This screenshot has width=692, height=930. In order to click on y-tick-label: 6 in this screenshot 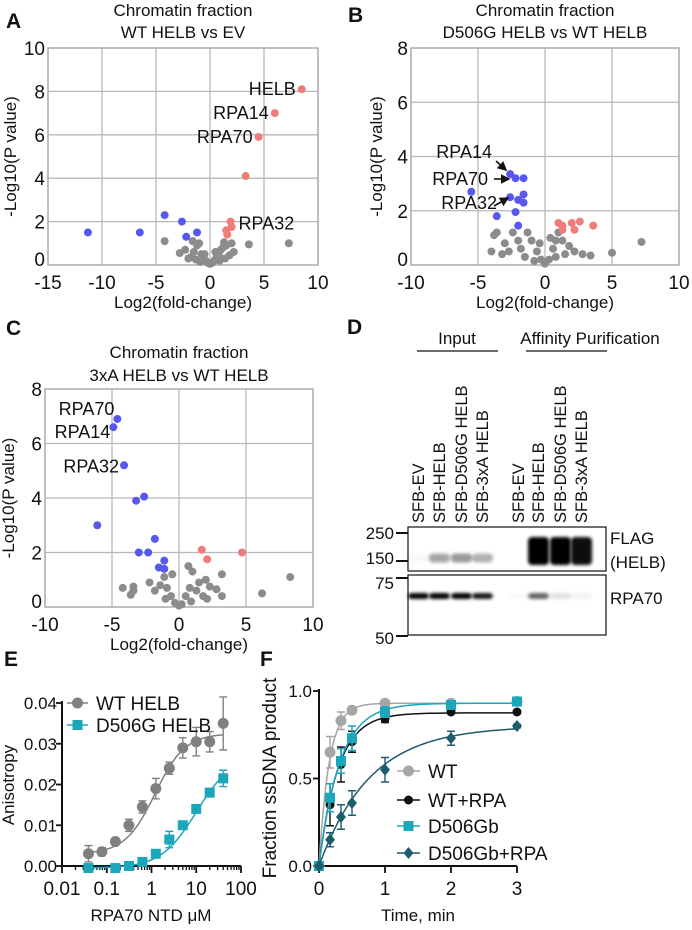, I will do `click(39, 136)`.